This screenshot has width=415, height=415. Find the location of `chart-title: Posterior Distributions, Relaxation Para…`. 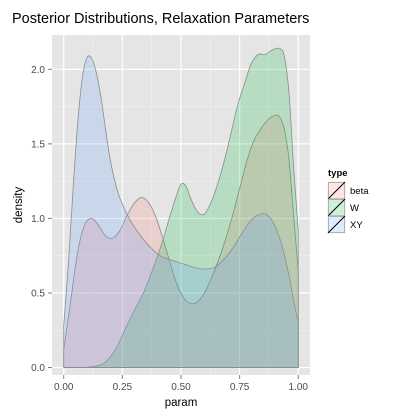

chart-title: Posterior Distributions, Relaxation Para… is located at coordinates (160, 19).